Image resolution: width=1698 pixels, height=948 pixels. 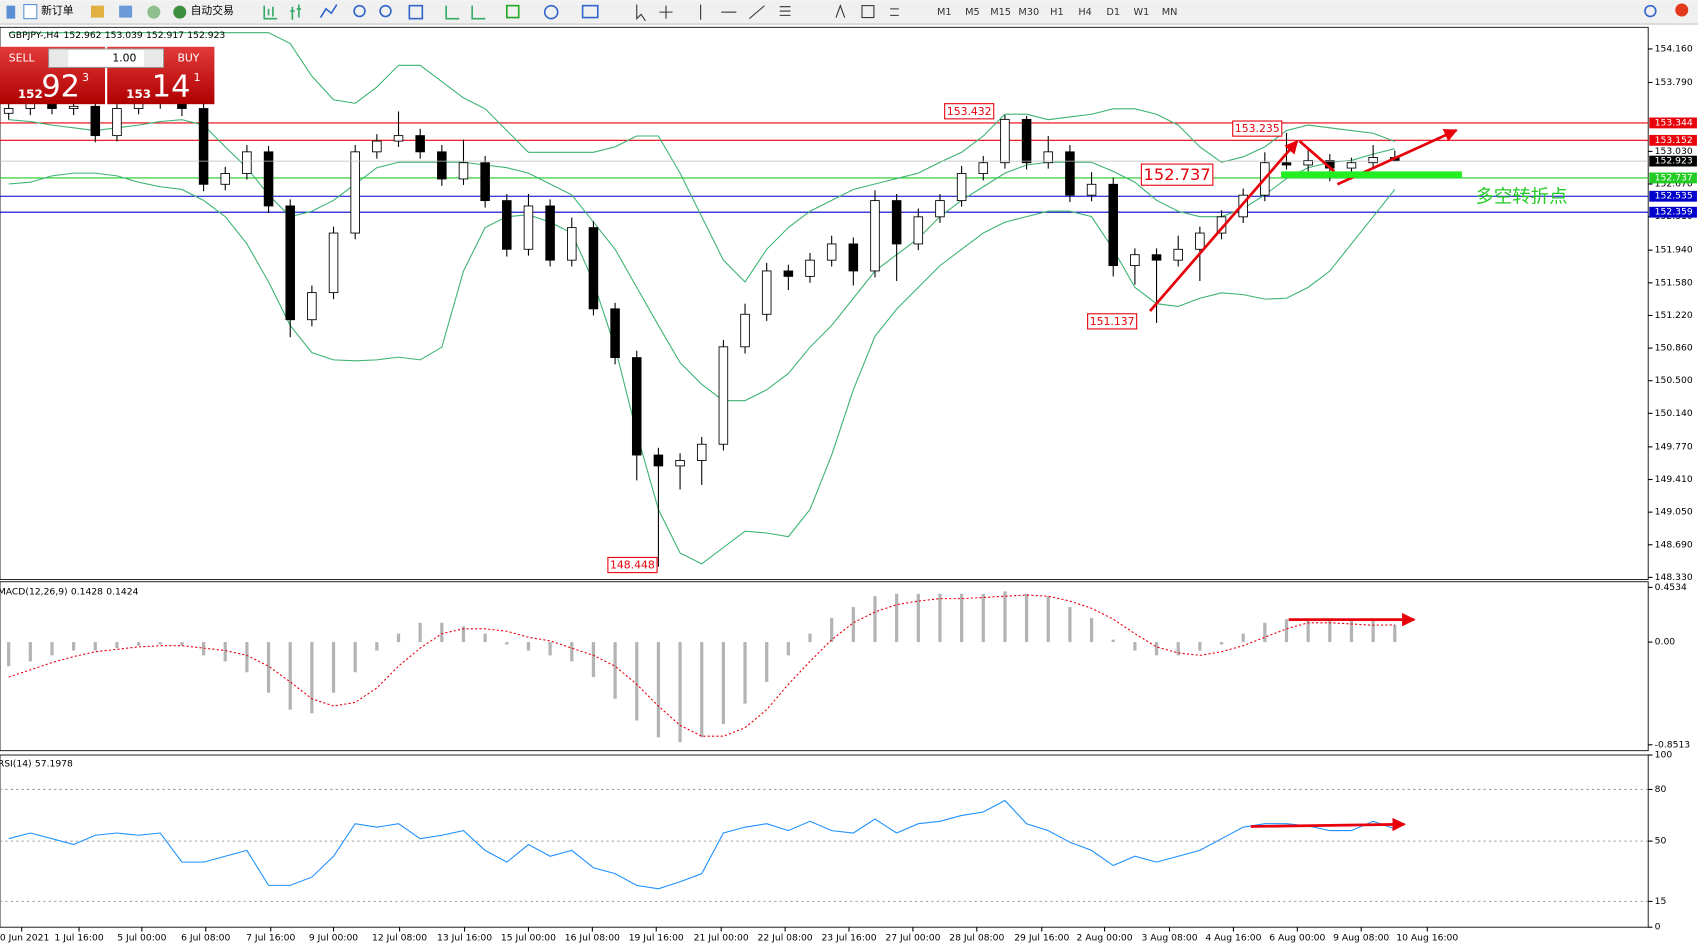 What do you see at coordinates (1674, 140) in the screenshot?
I see `level-price-label: 153.152` at bounding box center [1674, 140].